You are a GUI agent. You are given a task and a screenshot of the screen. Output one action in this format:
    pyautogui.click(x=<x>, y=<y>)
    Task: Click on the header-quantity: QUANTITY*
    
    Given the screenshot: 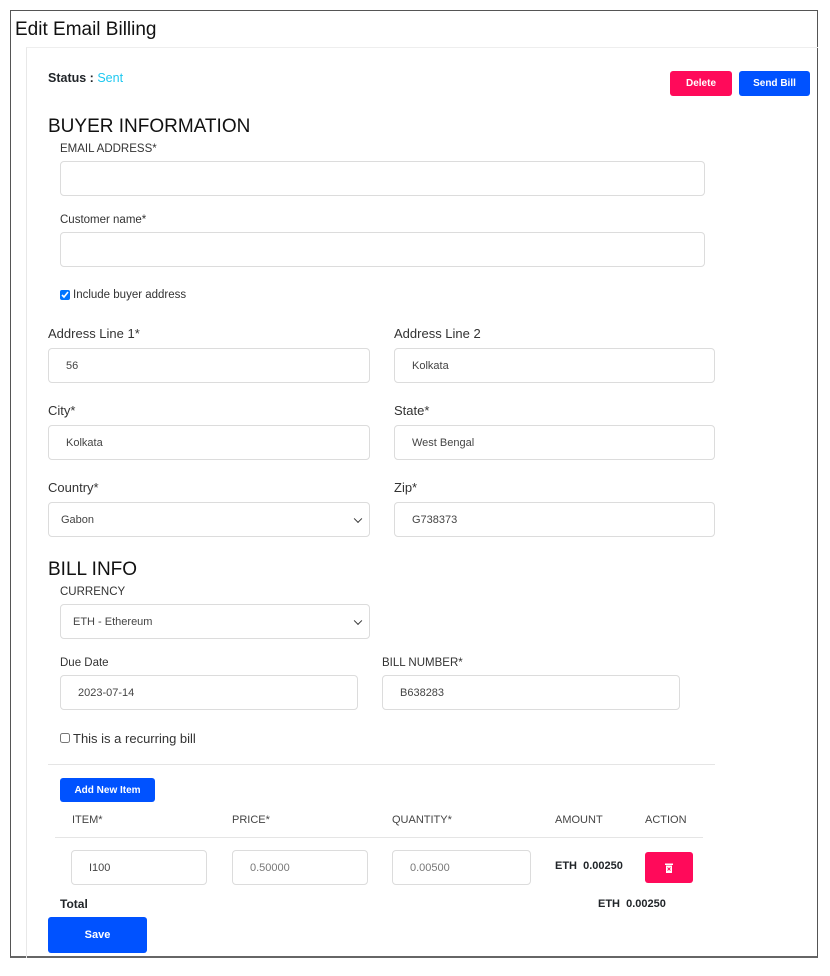 What is the action you would take?
    pyautogui.click(x=422, y=820)
    